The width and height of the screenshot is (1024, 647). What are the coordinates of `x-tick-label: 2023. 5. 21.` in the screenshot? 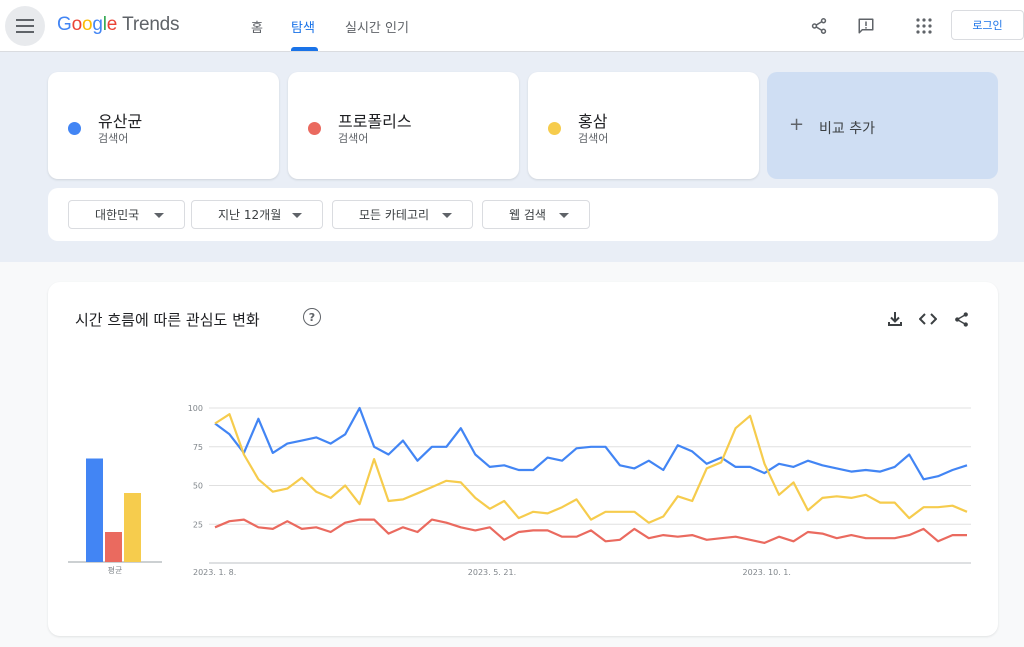 It's located at (492, 572).